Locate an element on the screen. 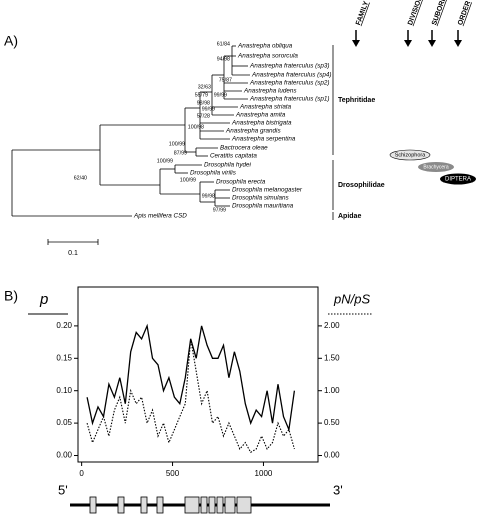 The image size is (478, 515). y2-tick-label: 2.00 is located at coordinates (332, 325).